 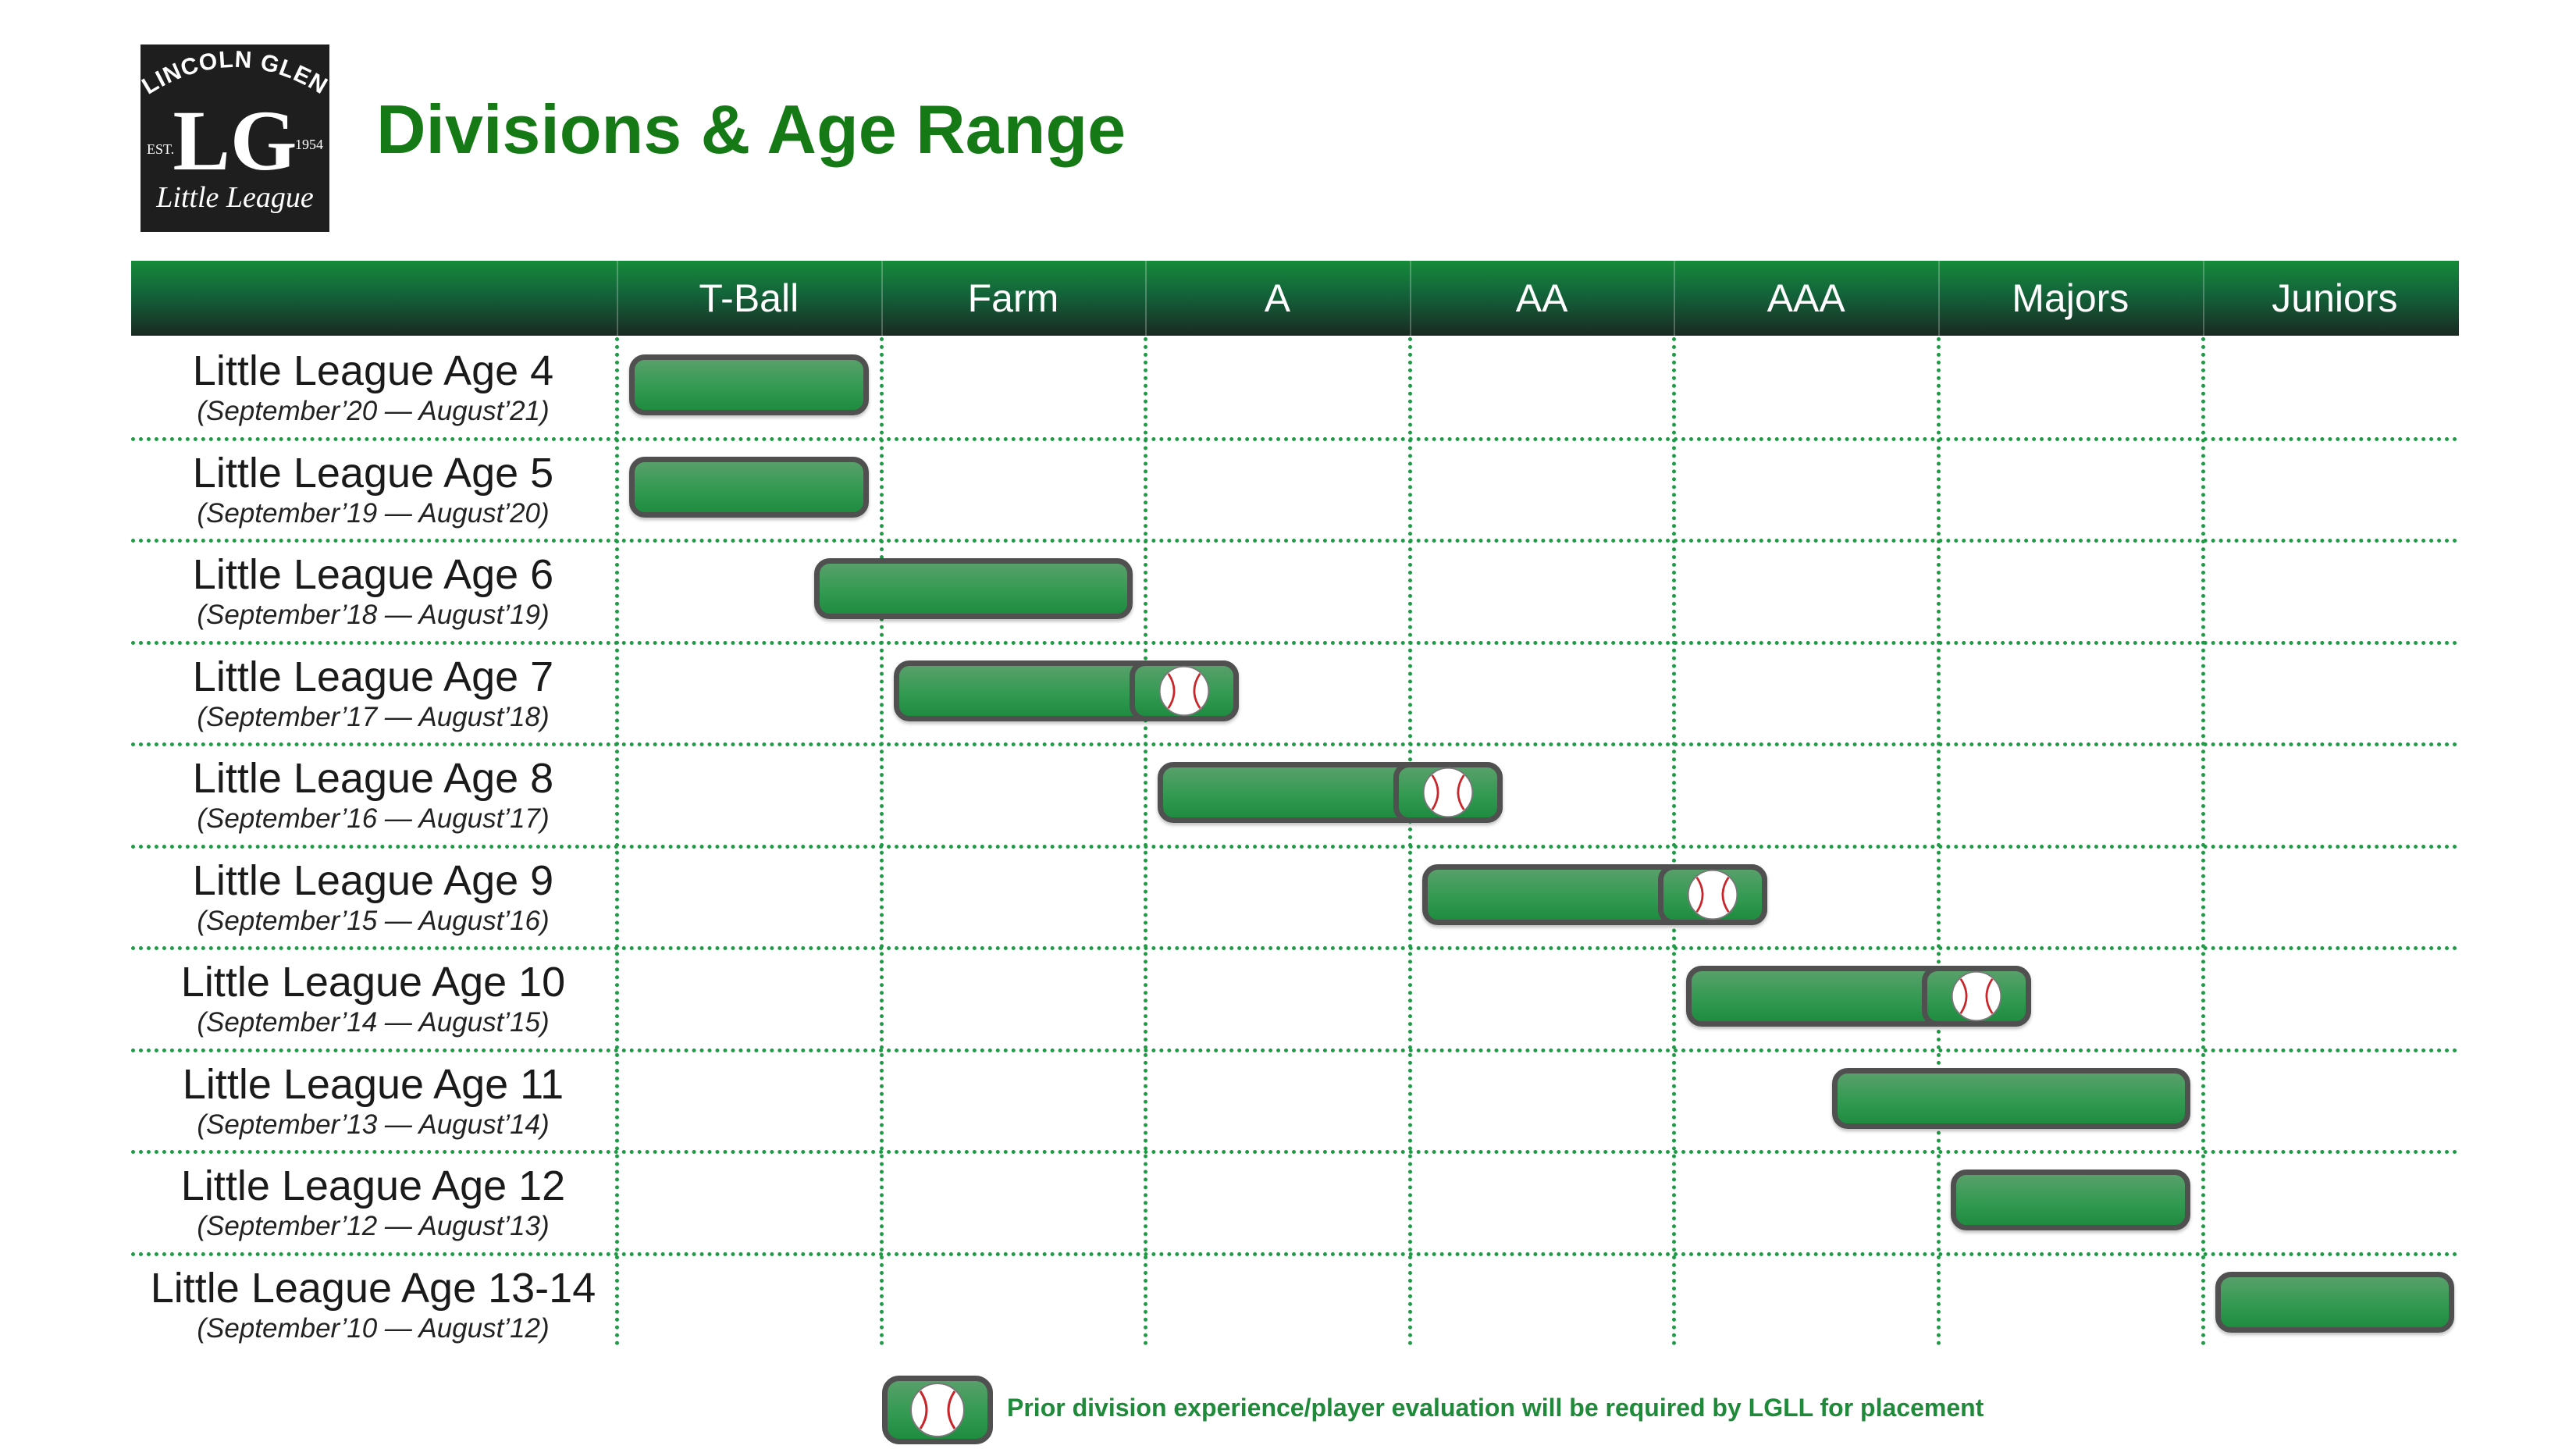 I want to click on age-name: Little League Age 9, so click(x=373, y=880).